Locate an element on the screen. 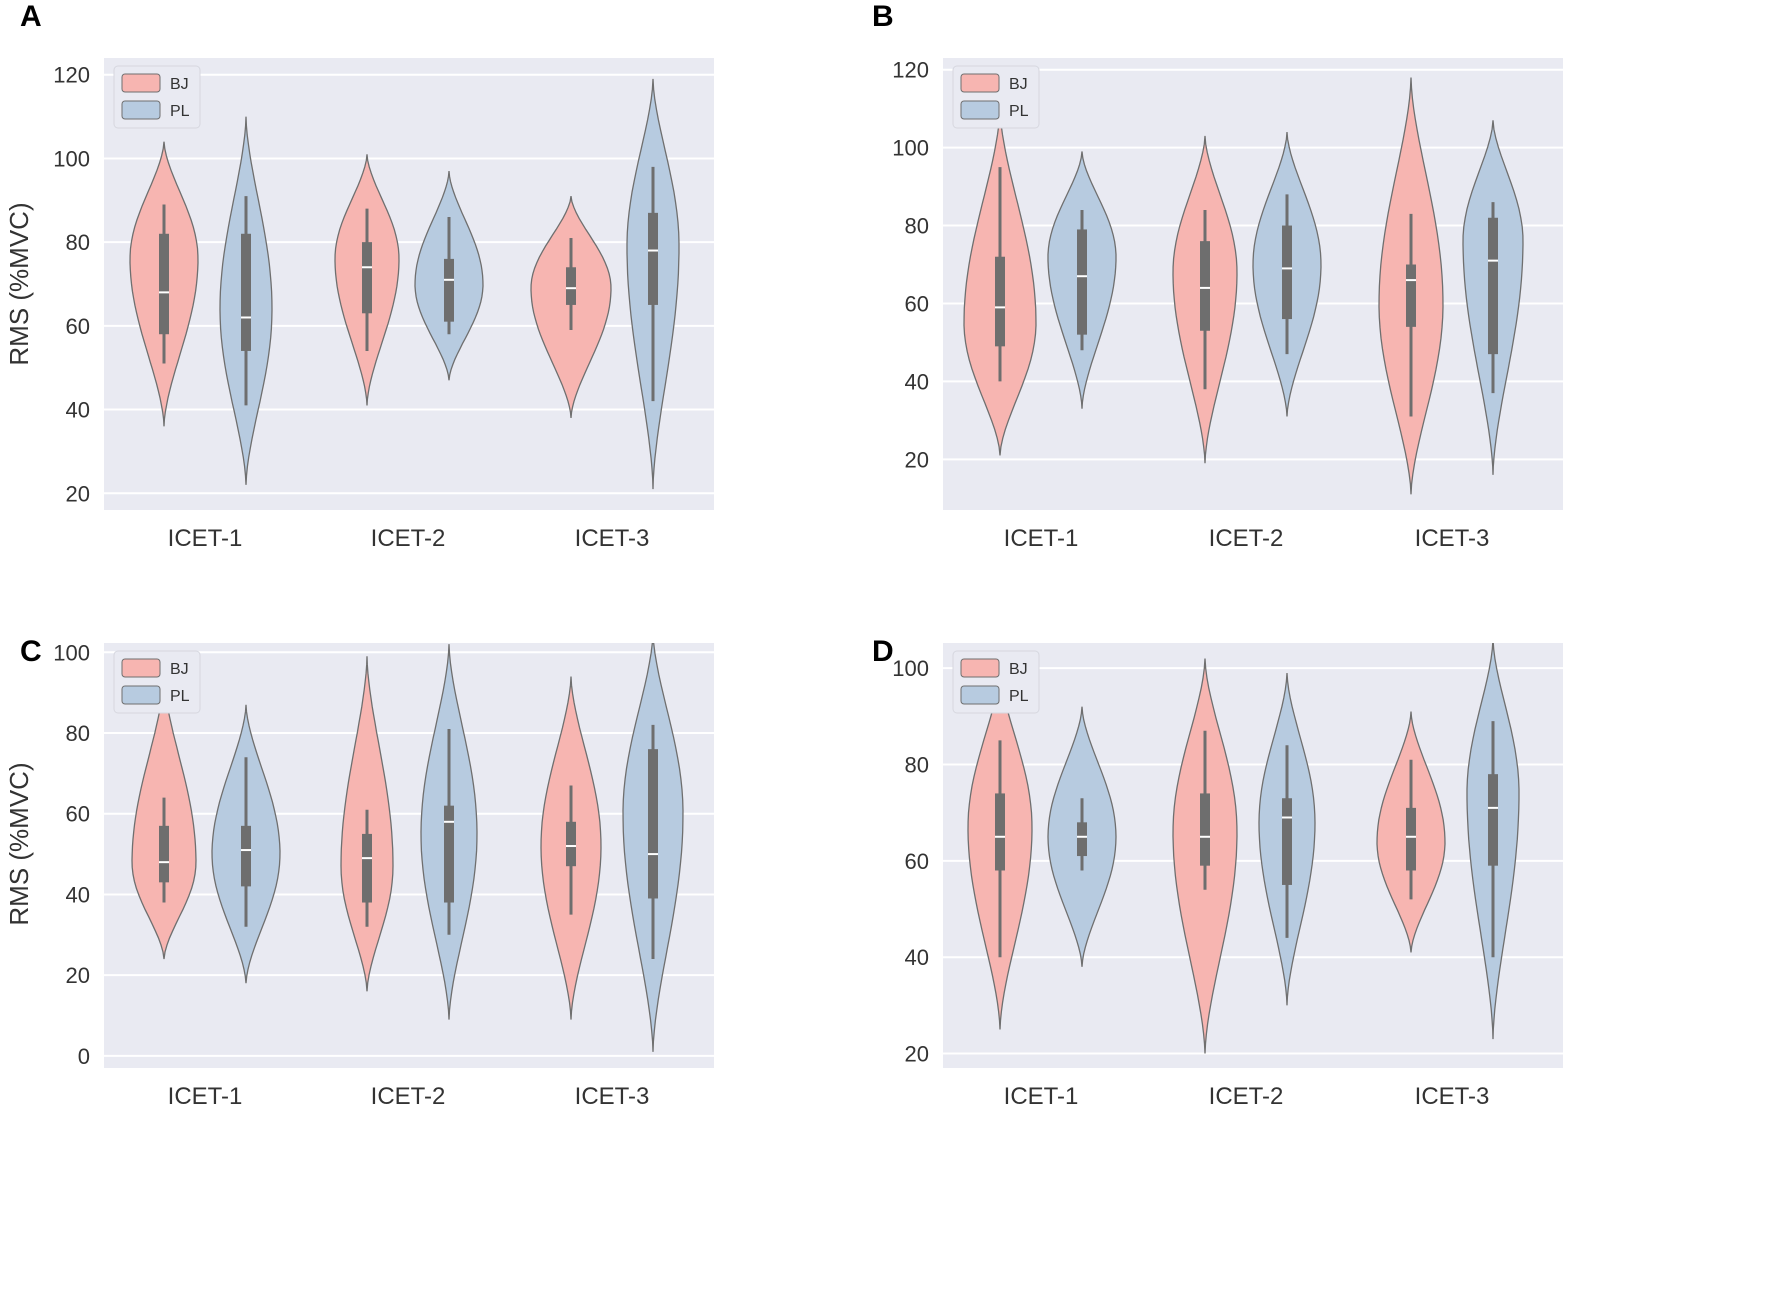  panel-letter-d: D is located at coordinates (883, 651).